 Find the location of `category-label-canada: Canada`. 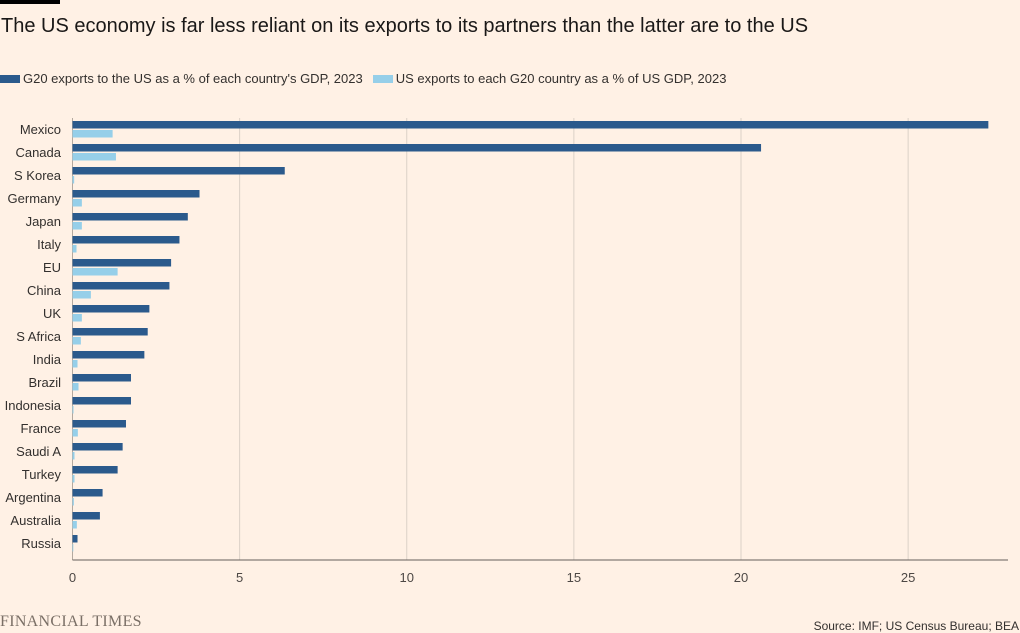

category-label-canada: Canada is located at coordinates (38, 152).